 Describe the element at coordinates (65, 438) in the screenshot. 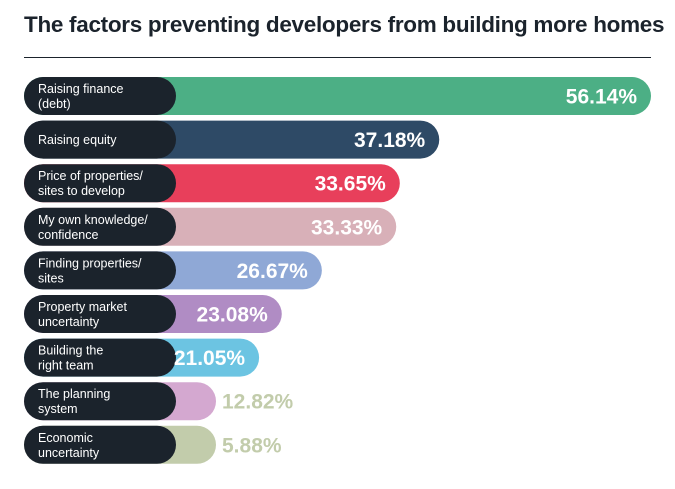

I see `category-label-8-0: Economic` at that location.